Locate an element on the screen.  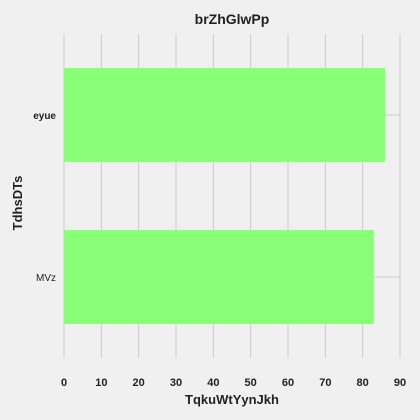
y-axis-label: TdhsDTs is located at coordinates (17, 203).